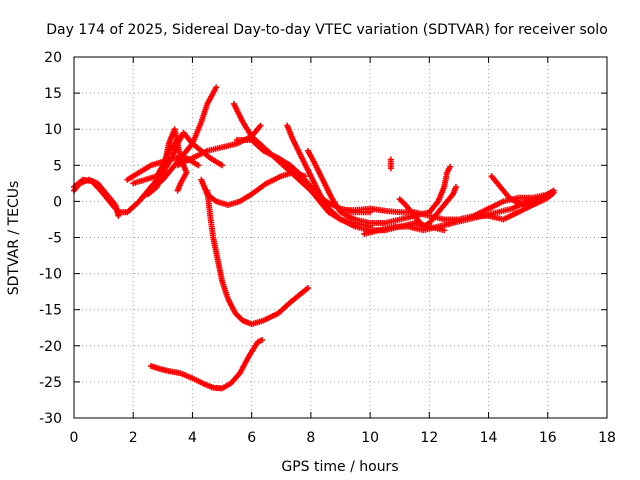 This screenshot has width=640, height=480. What do you see at coordinates (50, 311) in the screenshot?
I see `y-tick-label: -15` at bounding box center [50, 311].